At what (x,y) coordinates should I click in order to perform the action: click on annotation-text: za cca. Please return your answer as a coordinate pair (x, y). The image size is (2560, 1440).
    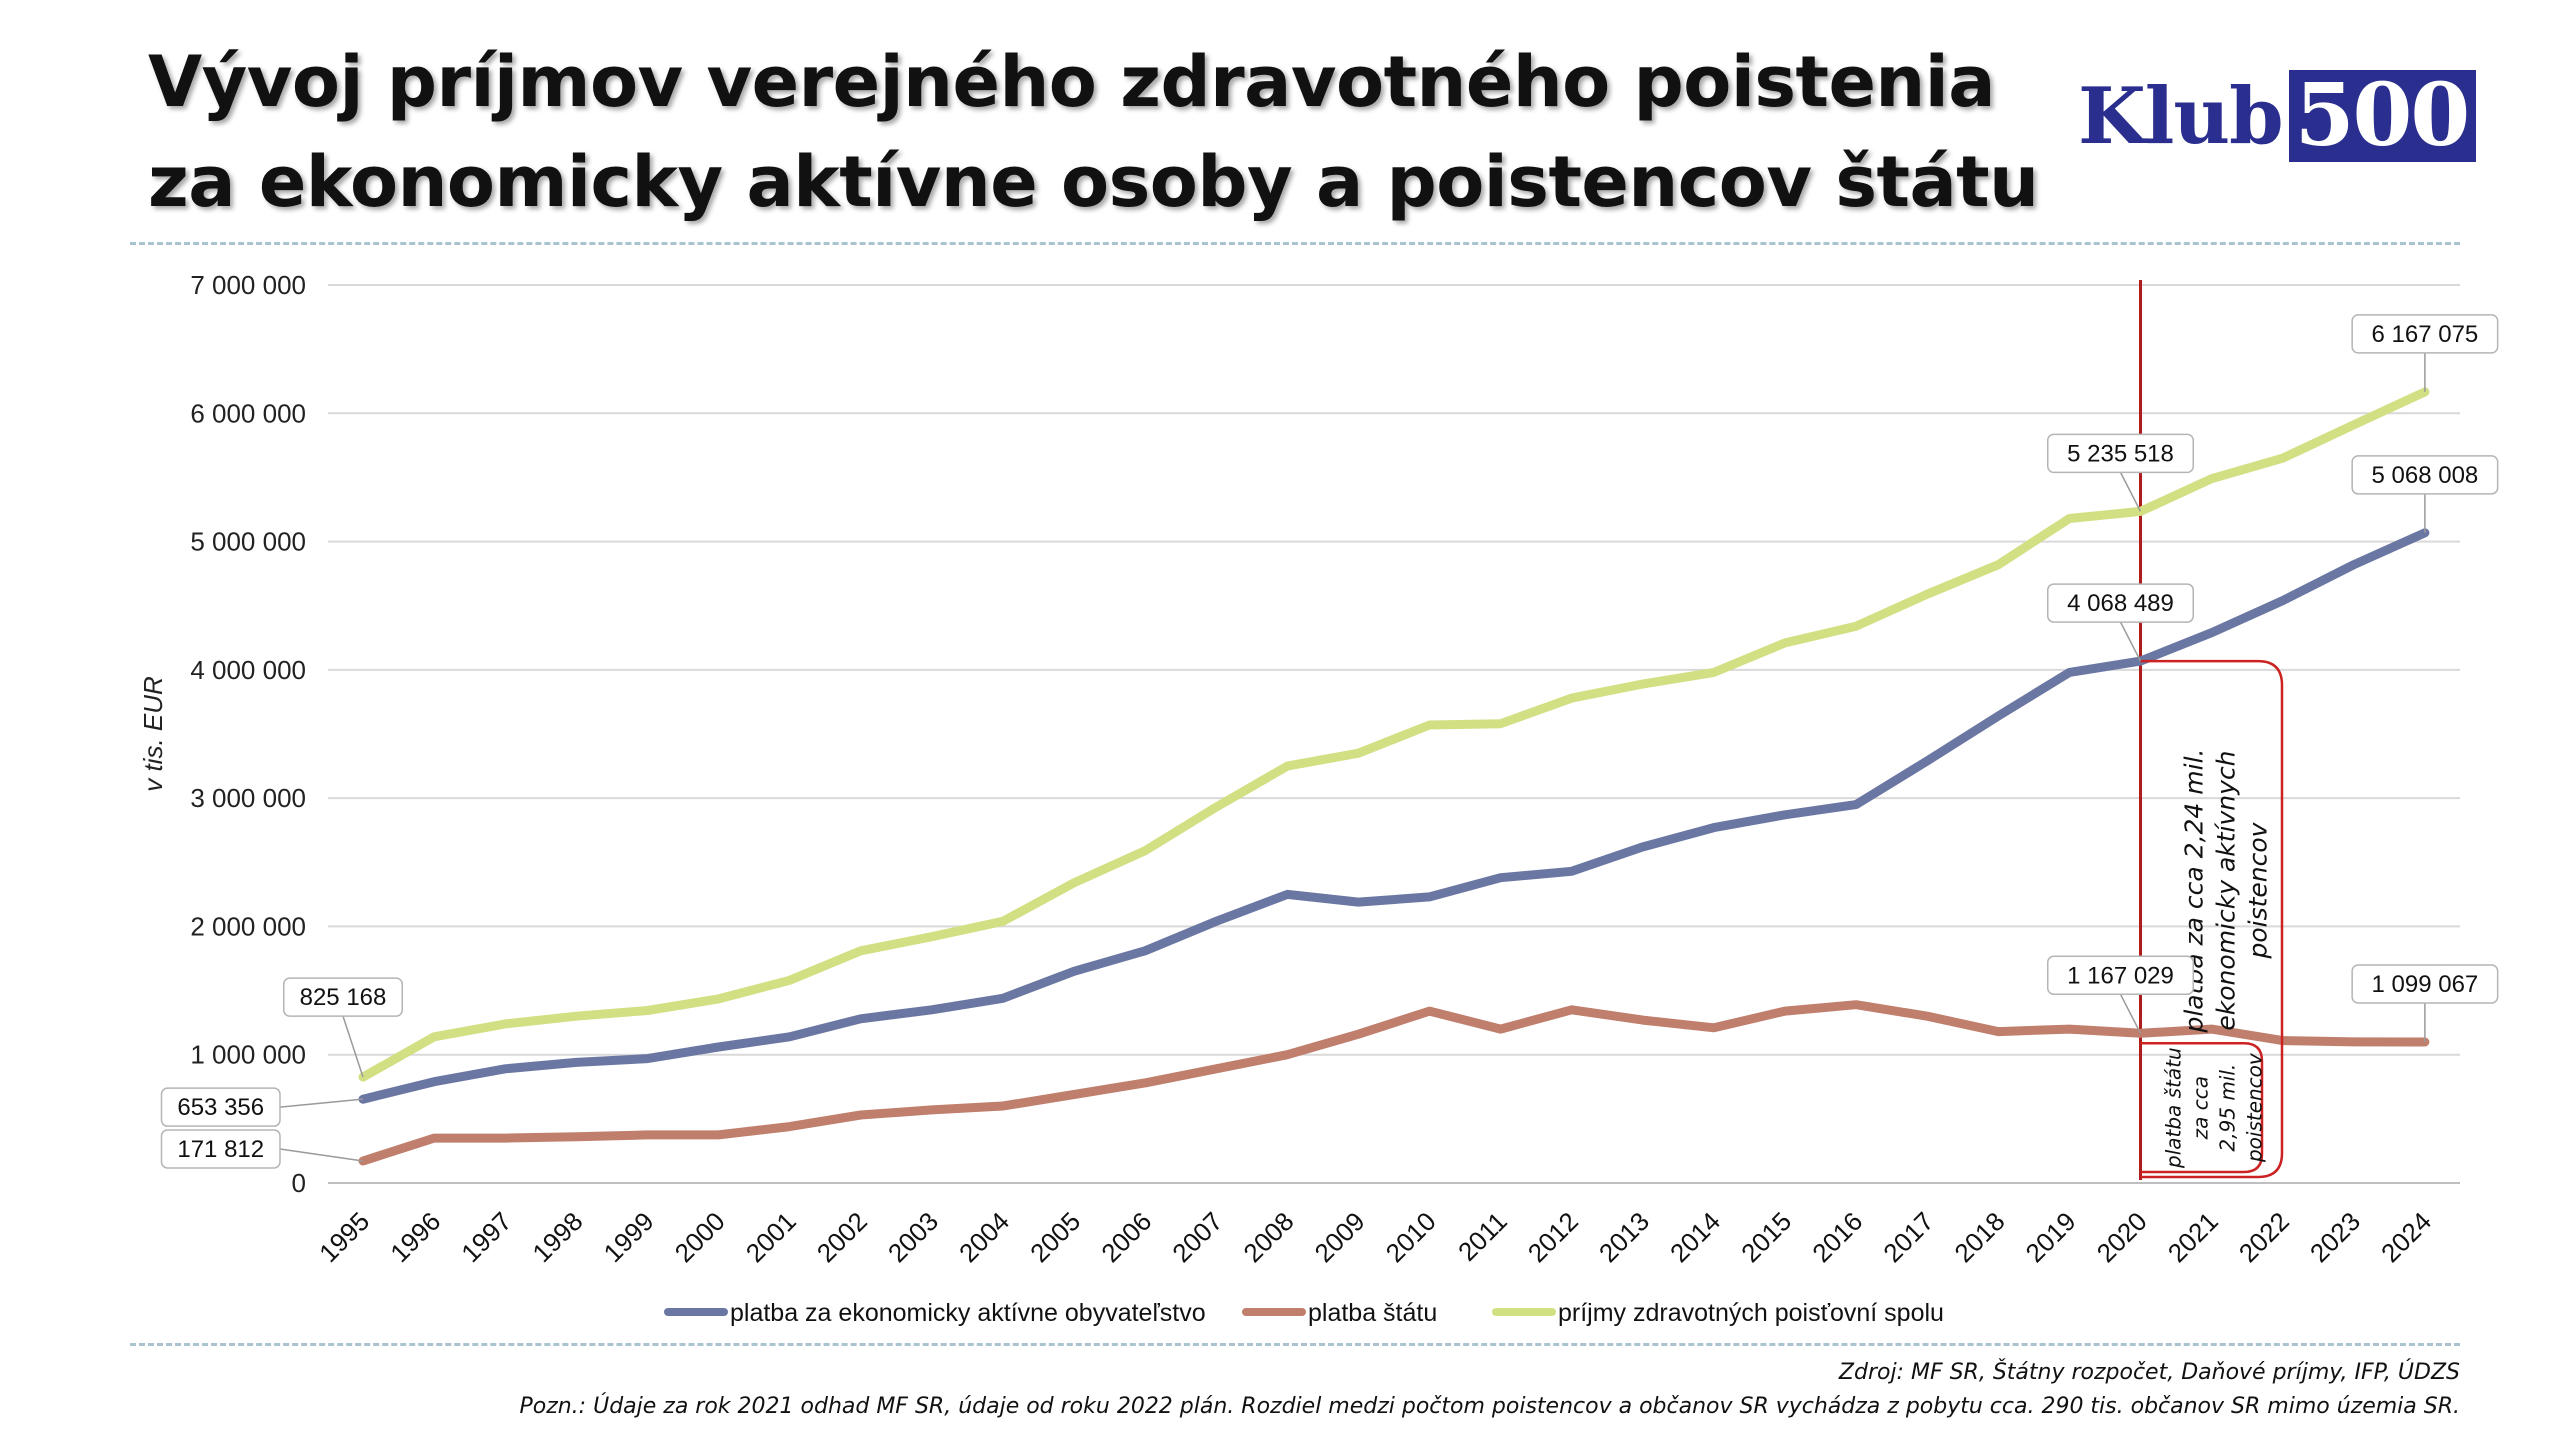
    Looking at the image, I should click on (2201, 1108).